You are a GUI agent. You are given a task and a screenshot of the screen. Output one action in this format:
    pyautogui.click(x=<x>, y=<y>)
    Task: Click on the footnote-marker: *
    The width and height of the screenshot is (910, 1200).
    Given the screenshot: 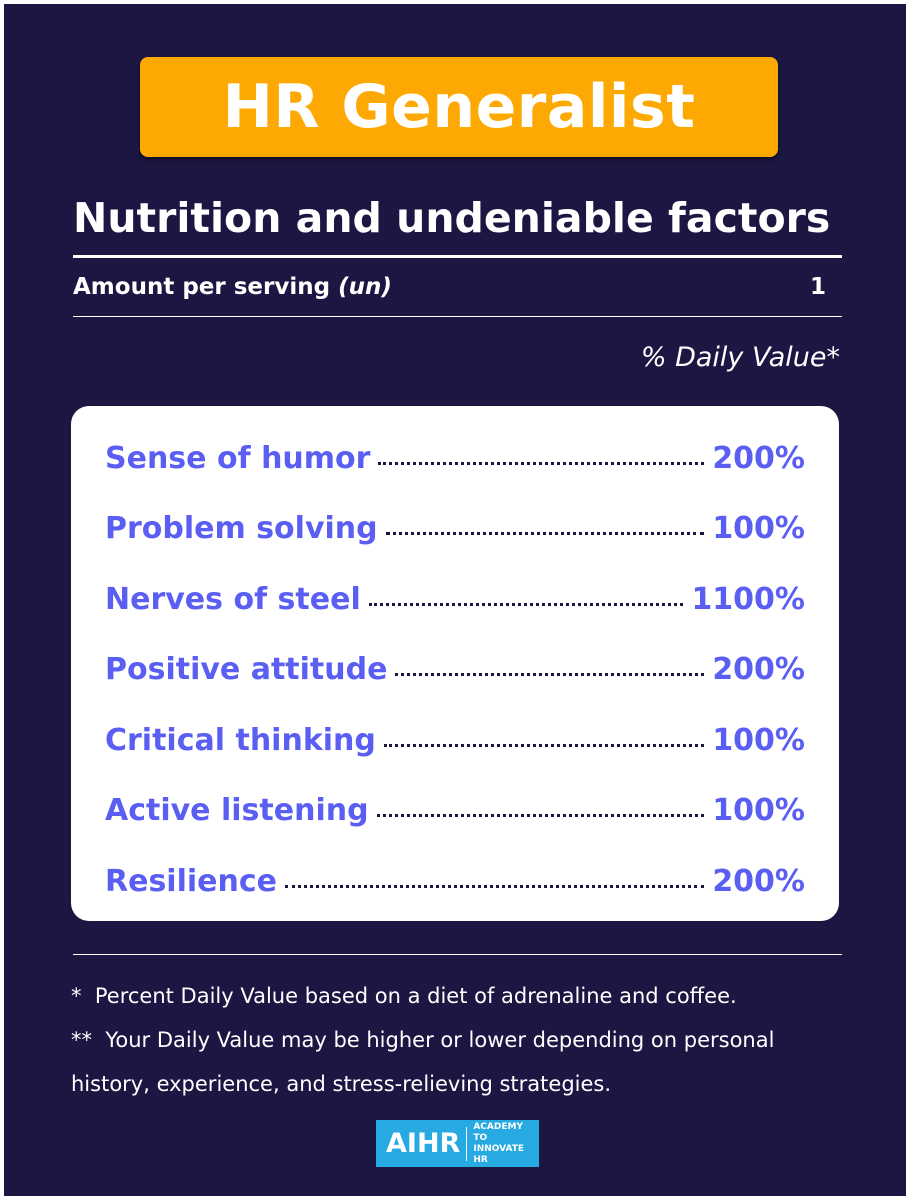 What is the action you would take?
    pyautogui.click(x=76, y=996)
    